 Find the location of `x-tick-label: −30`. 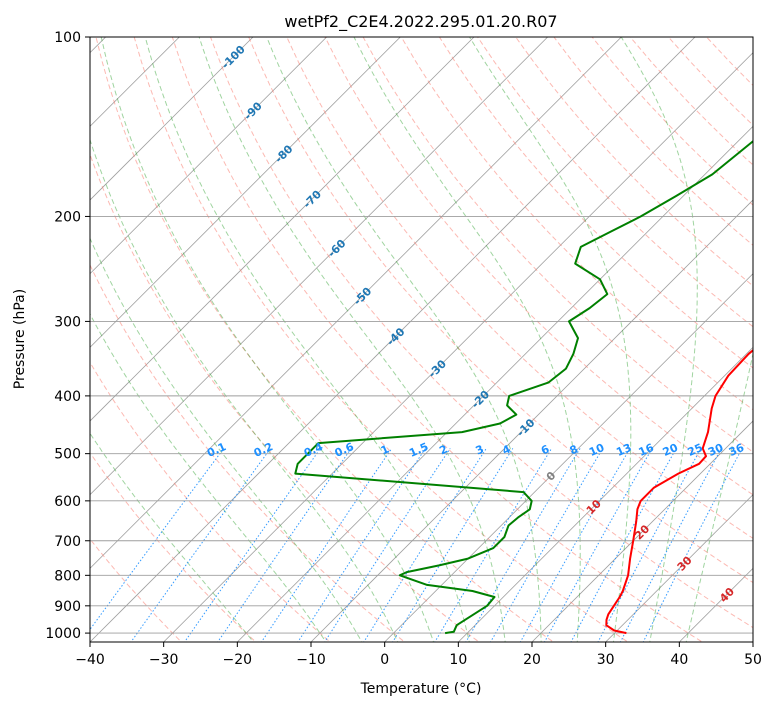

x-tick-label: −30 is located at coordinates (164, 660).